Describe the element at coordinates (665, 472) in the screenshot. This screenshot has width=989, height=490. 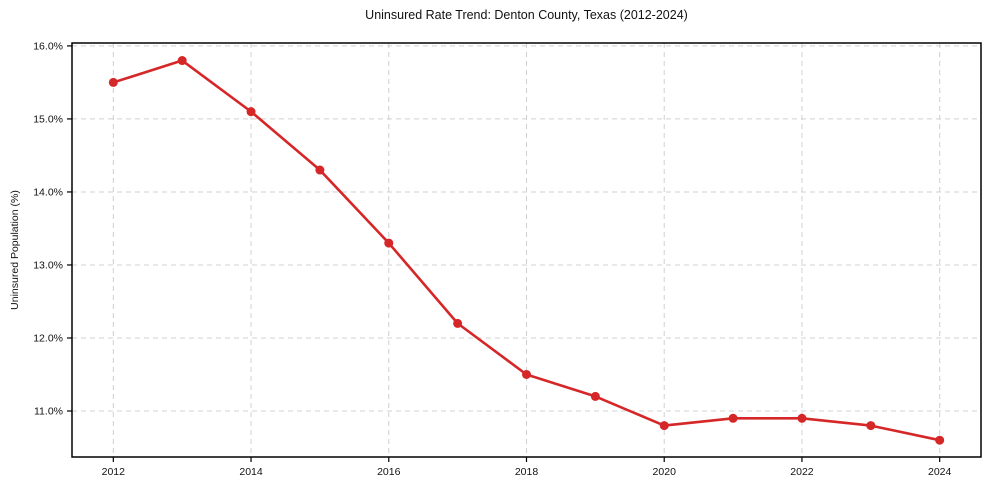
I see `x-tick-label: 2020` at that location.